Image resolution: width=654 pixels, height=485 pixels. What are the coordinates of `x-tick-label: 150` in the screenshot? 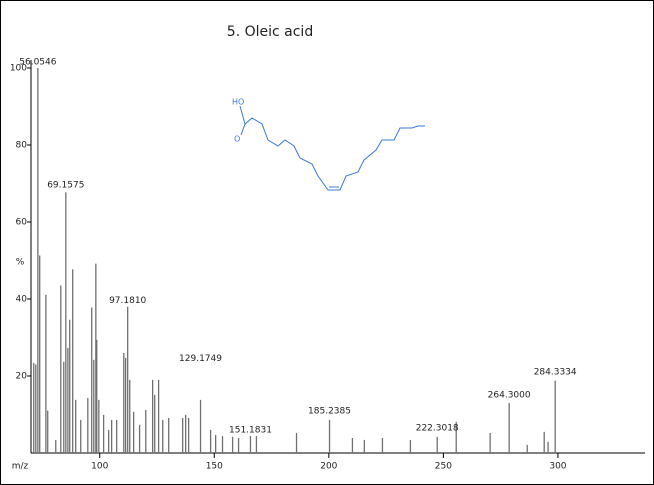 It's located at (214, 467).